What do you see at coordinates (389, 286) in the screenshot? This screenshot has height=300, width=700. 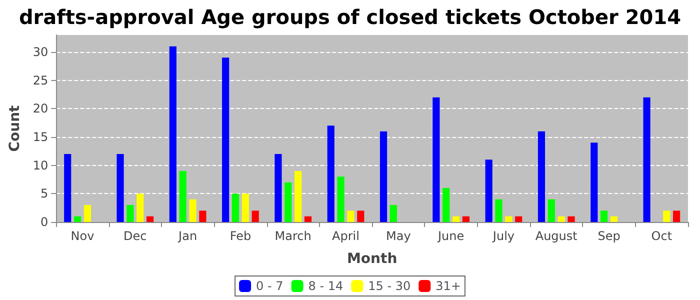 I see `legend-label: 15 - 30` at bounding box center [389, 286].